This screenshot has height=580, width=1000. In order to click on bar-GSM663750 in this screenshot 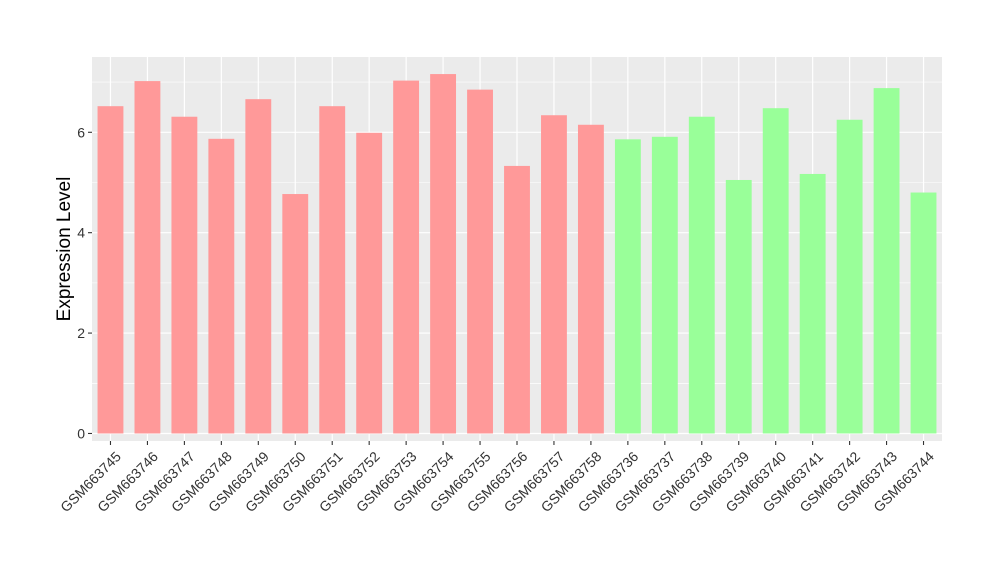, I will do `click(295, 314)`.